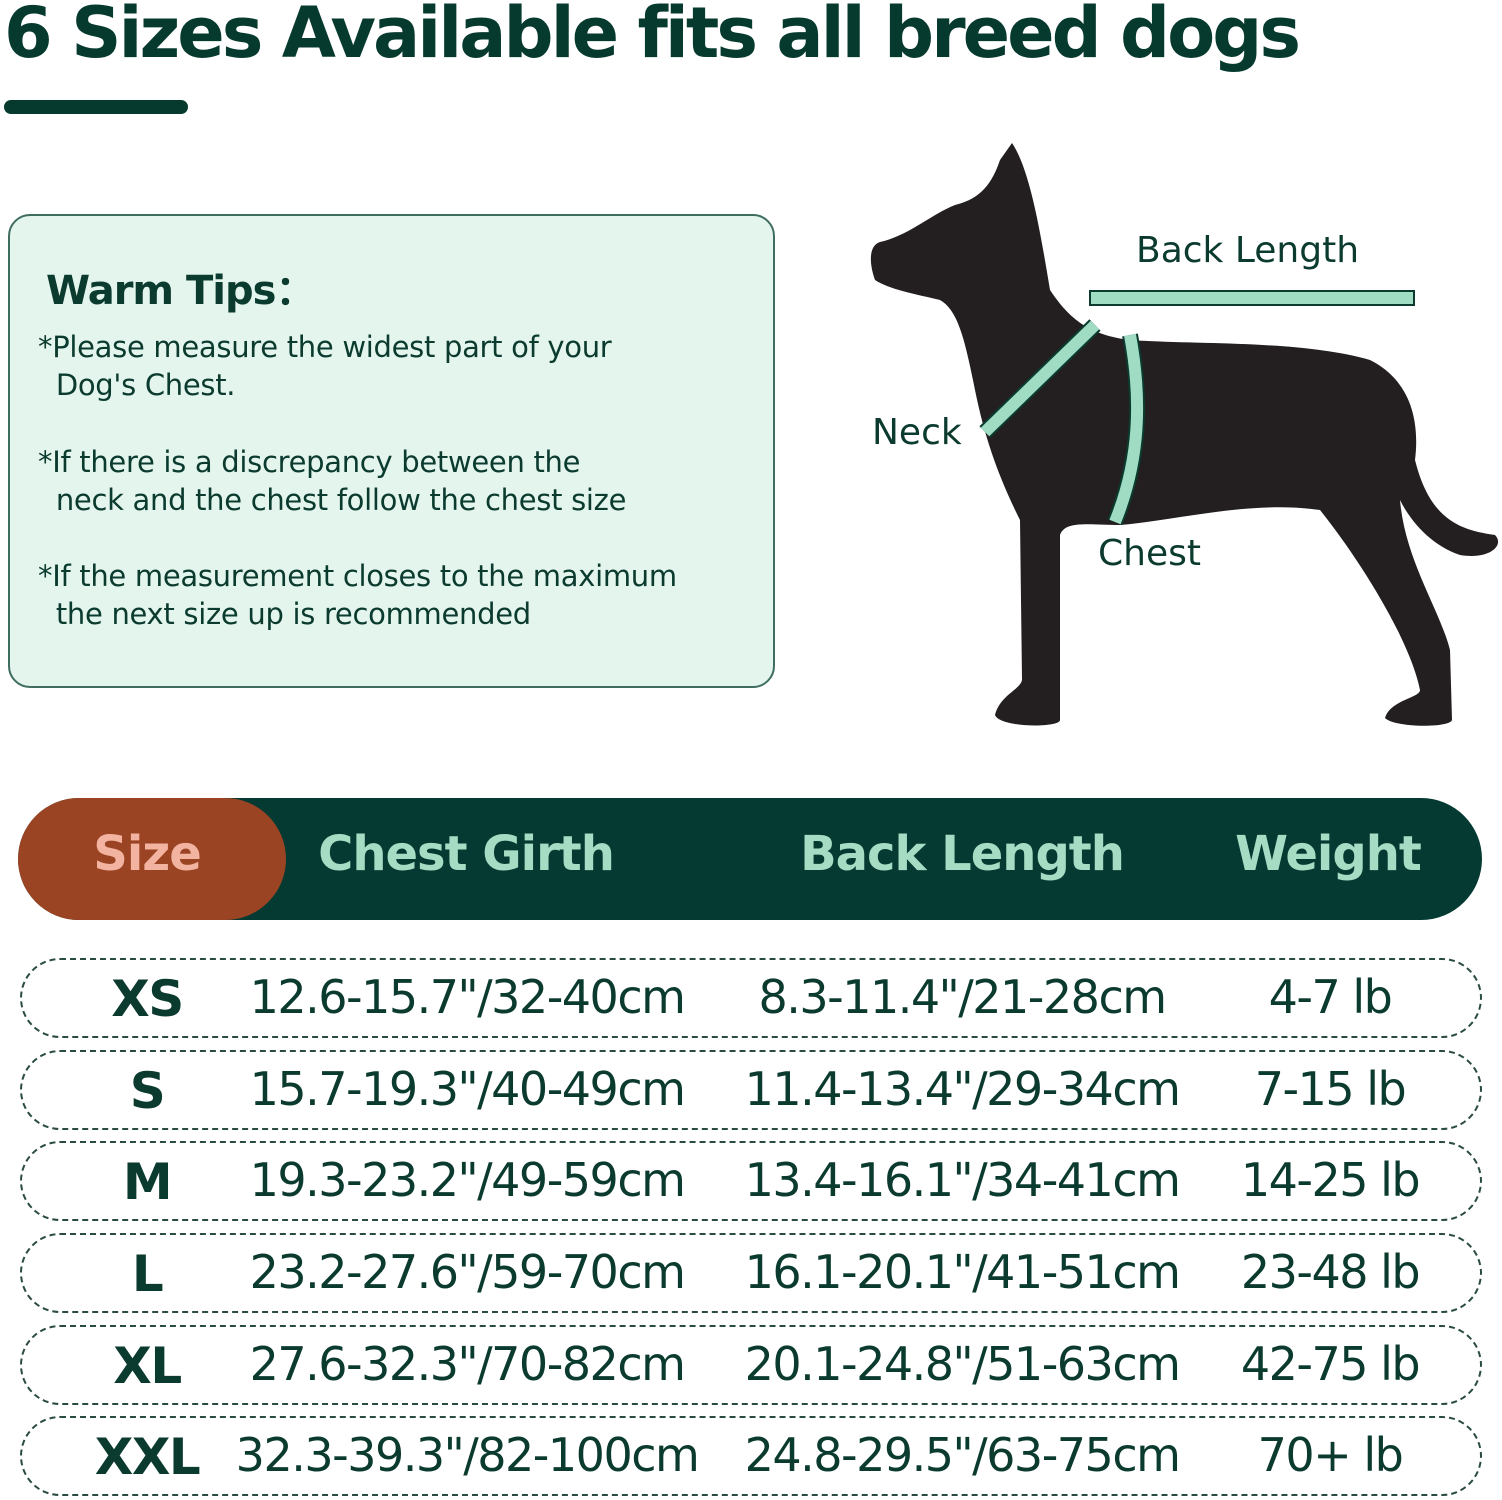 This screenshot has height=1500, width=1502. Describe the element at coordinates (962, 854) in the screenshot. I see `header-back-length: Back Length` at that location.